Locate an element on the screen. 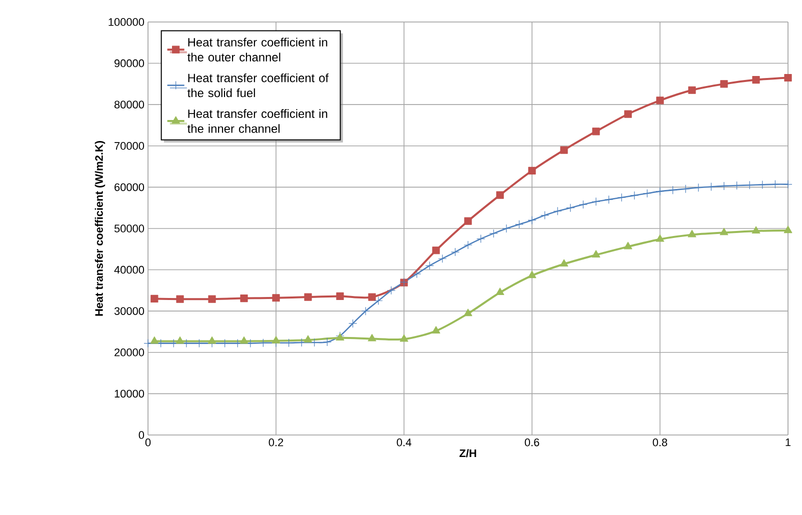 The width and height of the screenshot is (802, 515). legend-label: Heat transfer coefficient in the inner channel is located at coordinates (257, 121).